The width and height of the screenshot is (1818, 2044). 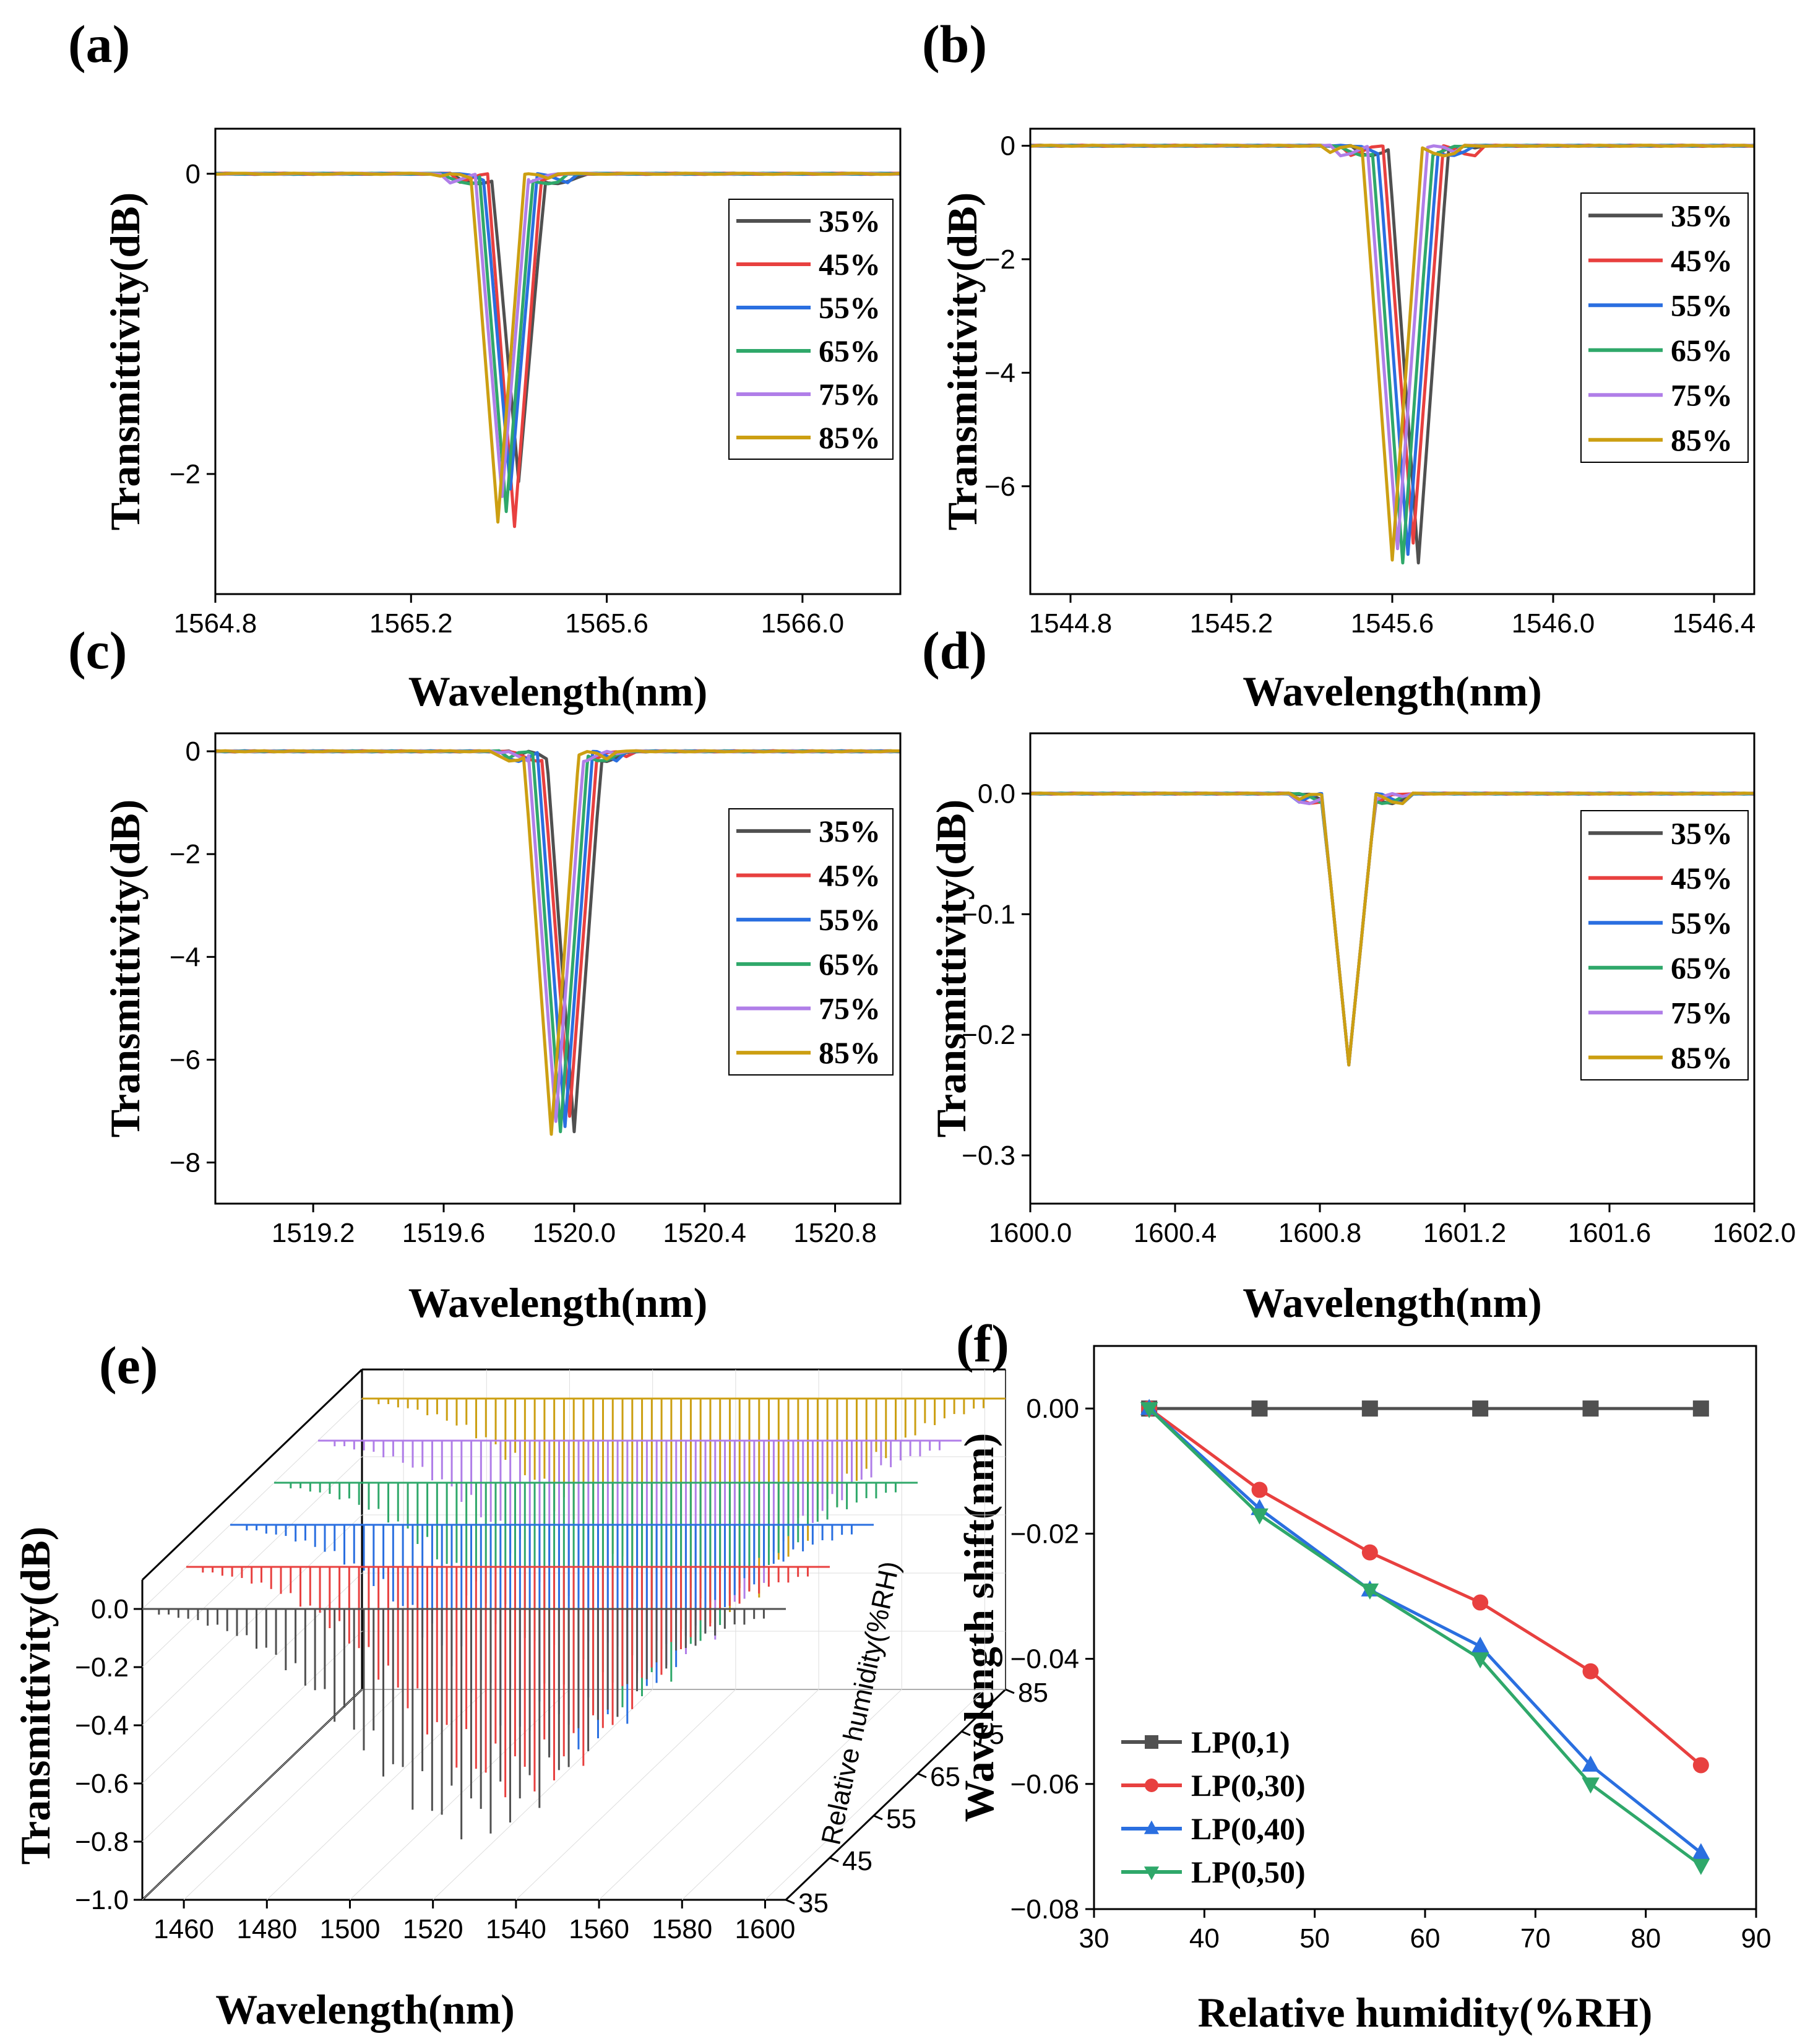 I want to click on x-tick-label: 1519.2, so click(x=314, y=1233).